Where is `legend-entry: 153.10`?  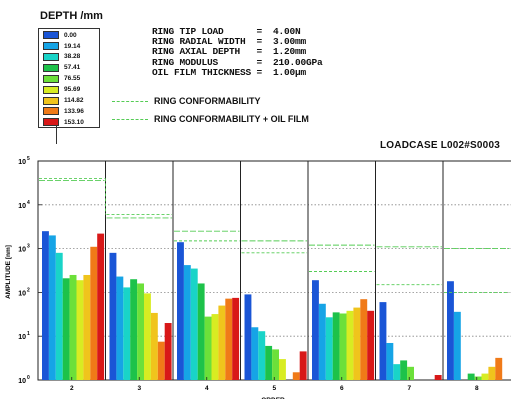
legend-entry: 153.10 is located at coordinates (71, 122).